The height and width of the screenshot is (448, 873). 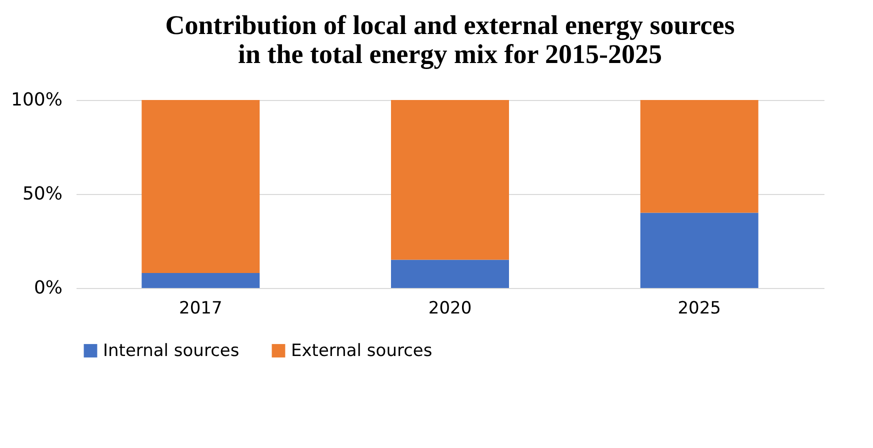 What do you see at coordinates (36, 100) in the screenshot?
I see `y-tick-label: 100%` at bounding box center [36, 100].